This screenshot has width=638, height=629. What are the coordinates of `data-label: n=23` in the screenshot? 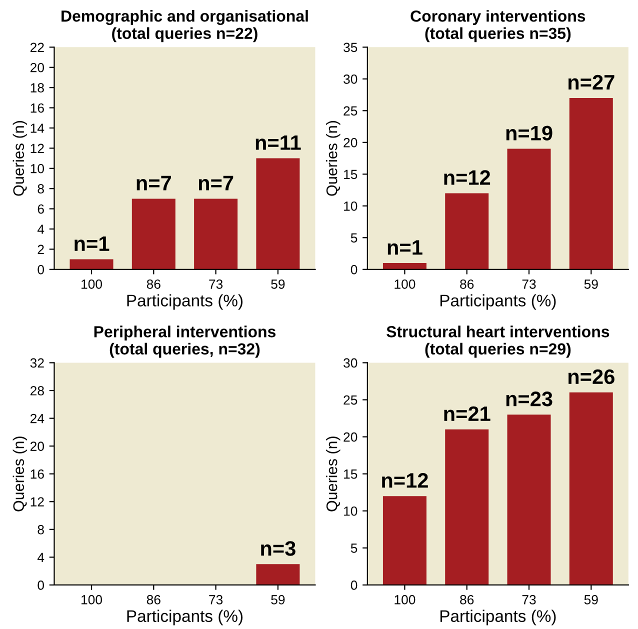 It's located at (529, 399).